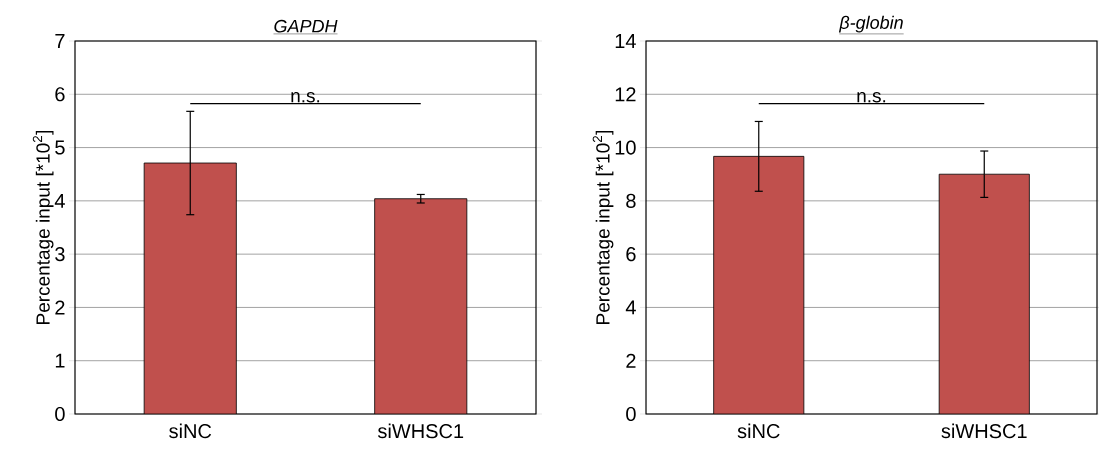  What do you see at coordinates (306, 26) in the screenshot?
I see `chart-title: GAPDH` at bounding box center [306, 26].